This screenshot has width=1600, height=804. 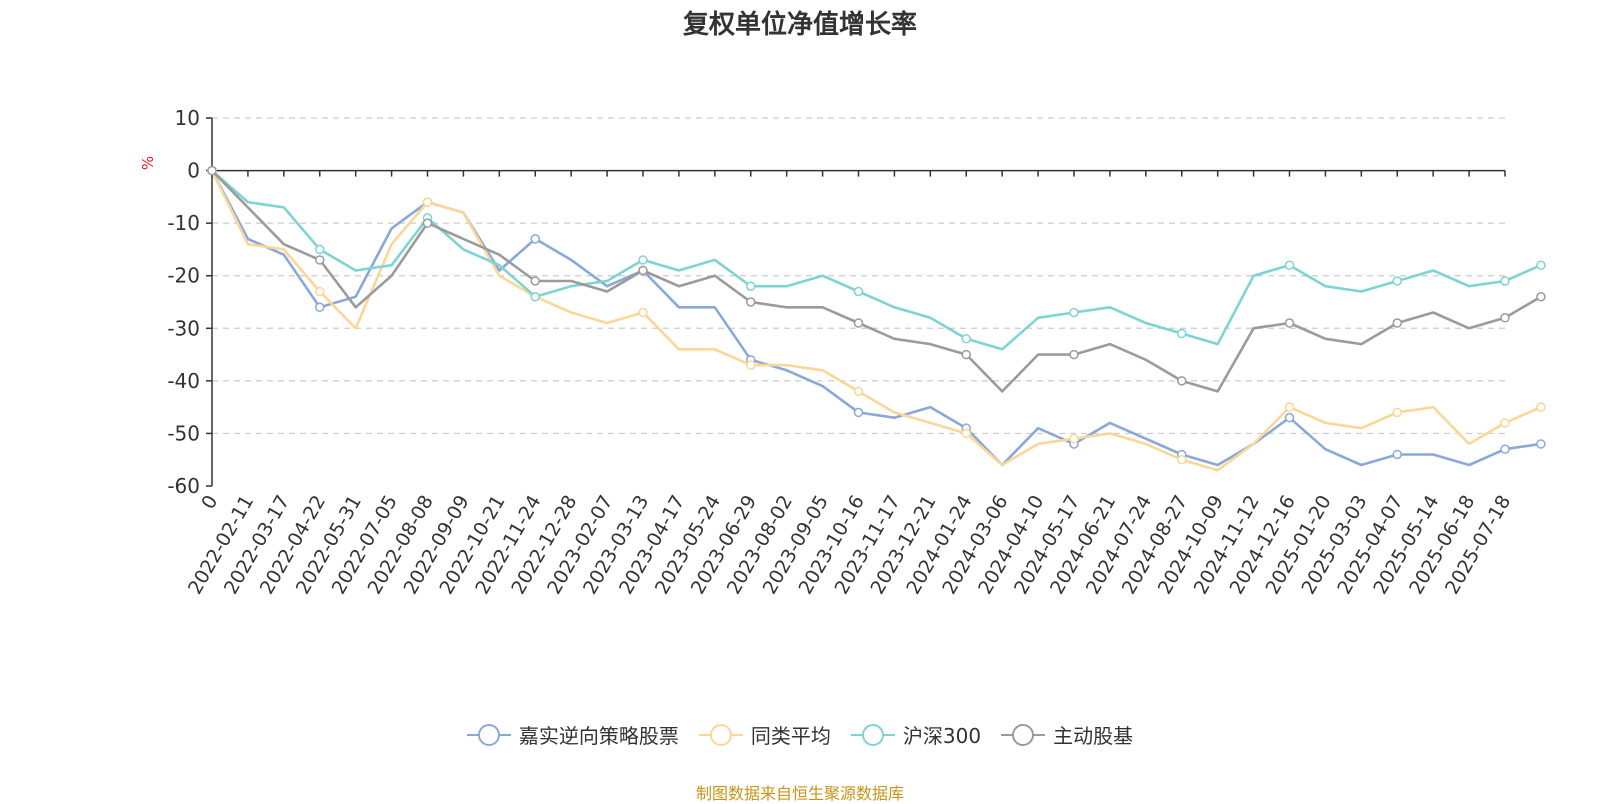 What do you see at coordinates (598, 736) in the screenshot?
I see `legend-label: 嘉实逆向策略股票` at bounding box center [598, 736].